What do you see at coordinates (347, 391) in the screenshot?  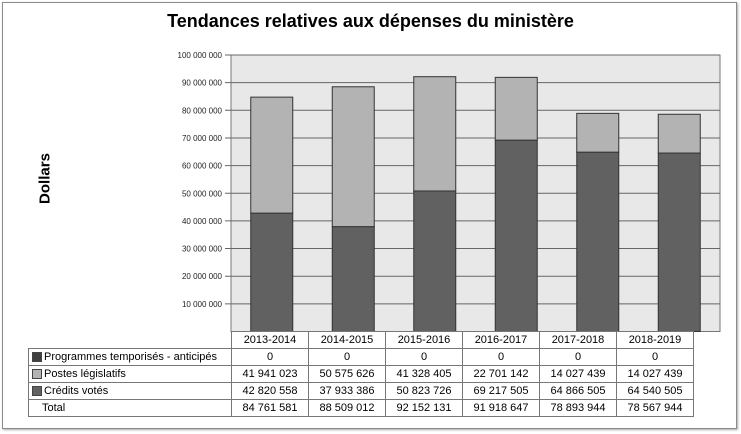 I see `data-label: 37 933 386` at bounding box center [347, 391].